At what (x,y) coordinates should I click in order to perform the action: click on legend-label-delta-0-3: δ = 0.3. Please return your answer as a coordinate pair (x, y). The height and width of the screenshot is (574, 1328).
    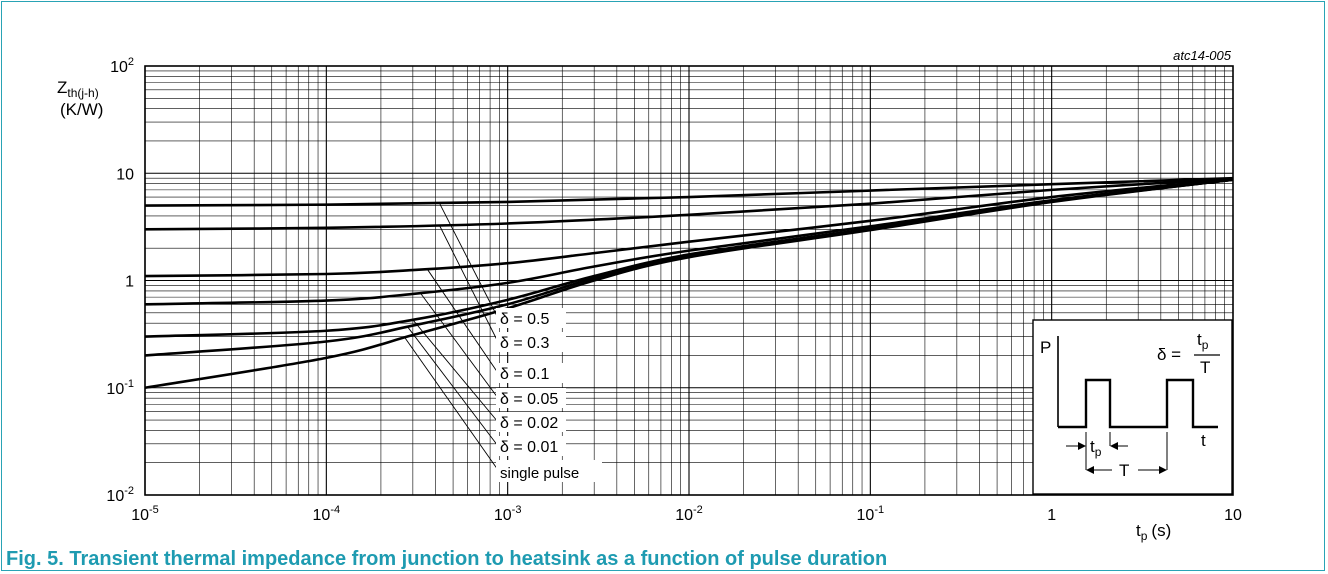
    Looking at the image, I should click on (524, 343).